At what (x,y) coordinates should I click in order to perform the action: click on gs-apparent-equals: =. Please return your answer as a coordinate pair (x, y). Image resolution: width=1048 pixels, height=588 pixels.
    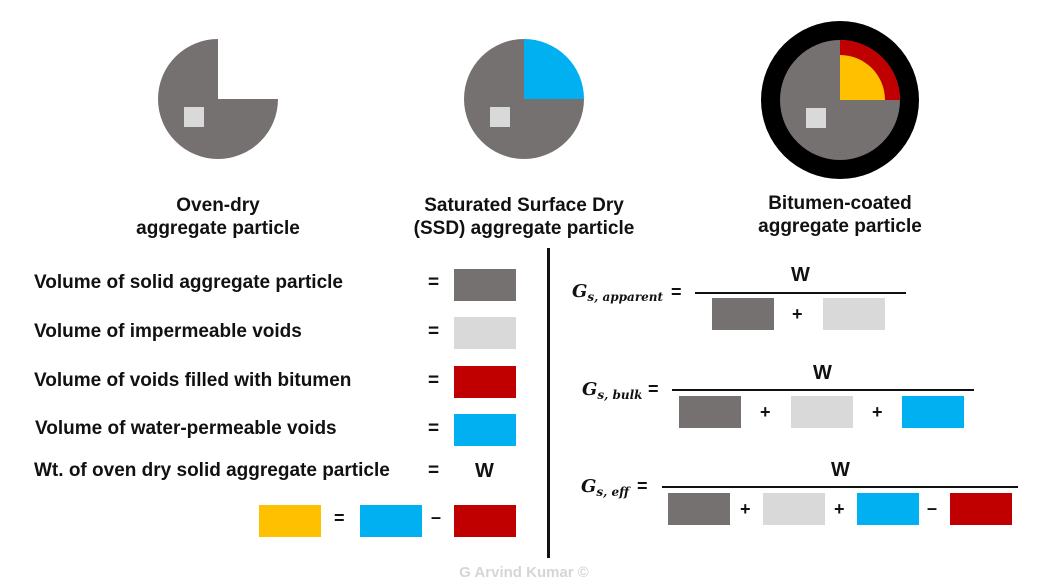
    Looking at the image, I should click on (676, 292).